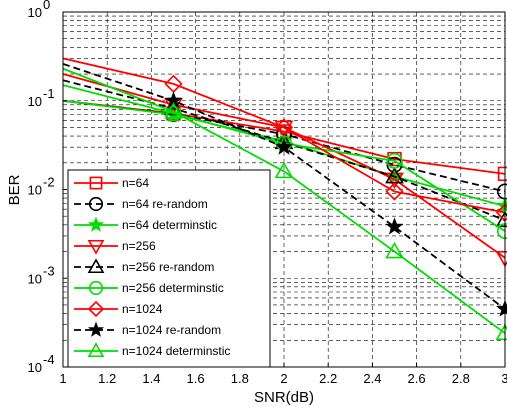 The height and width of the screenshot is (407, 507). What do you see at coordinates (165, 204) in the screenshot?
I see `legend-label: n=64 re-random` at bounding box center [165, 204].